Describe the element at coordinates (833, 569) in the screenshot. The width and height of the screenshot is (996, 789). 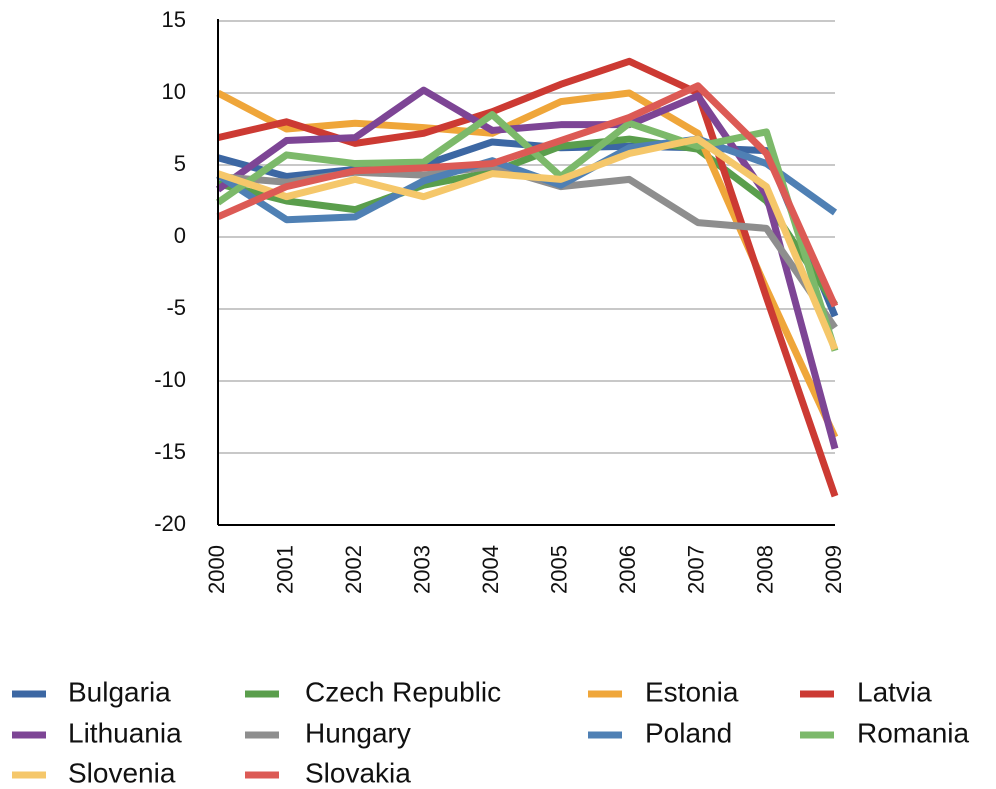
I see `x-tick-label: 2009` at that location.